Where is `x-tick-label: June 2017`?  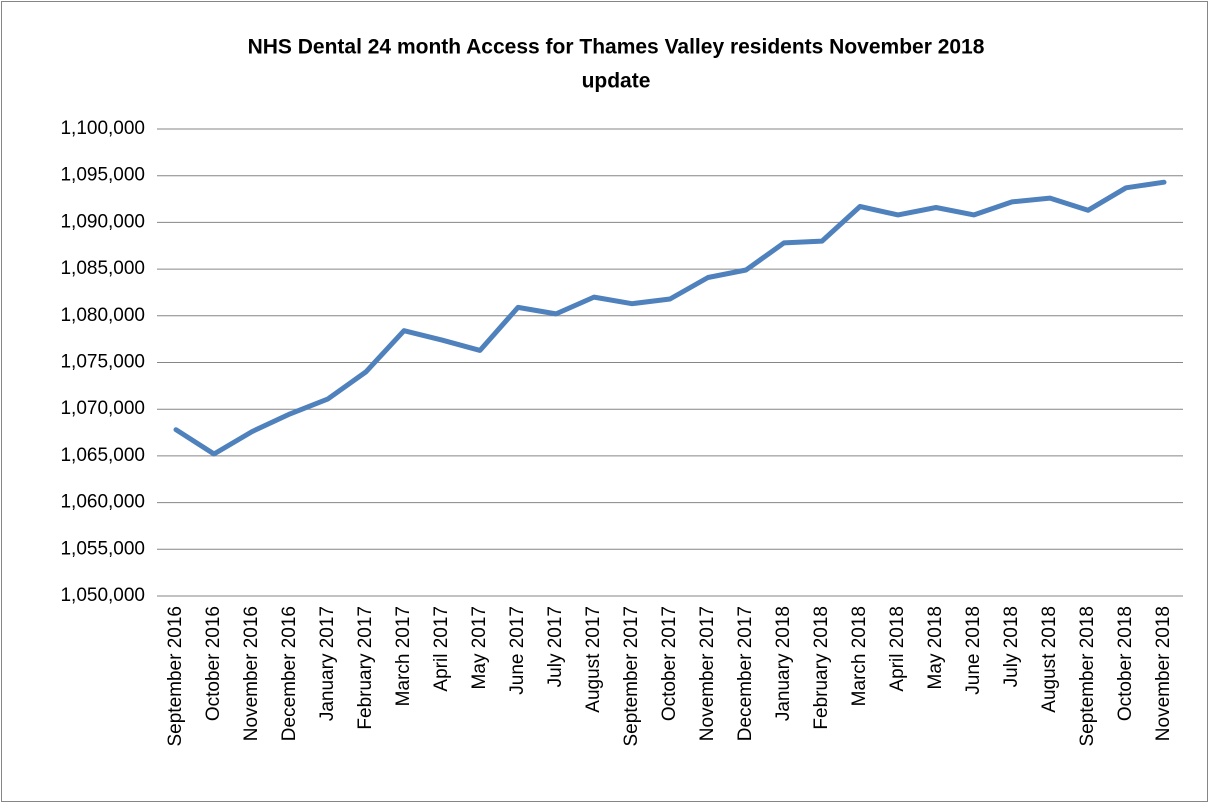
x-tick-label: June 2017 is located at coordinates (517, 650).